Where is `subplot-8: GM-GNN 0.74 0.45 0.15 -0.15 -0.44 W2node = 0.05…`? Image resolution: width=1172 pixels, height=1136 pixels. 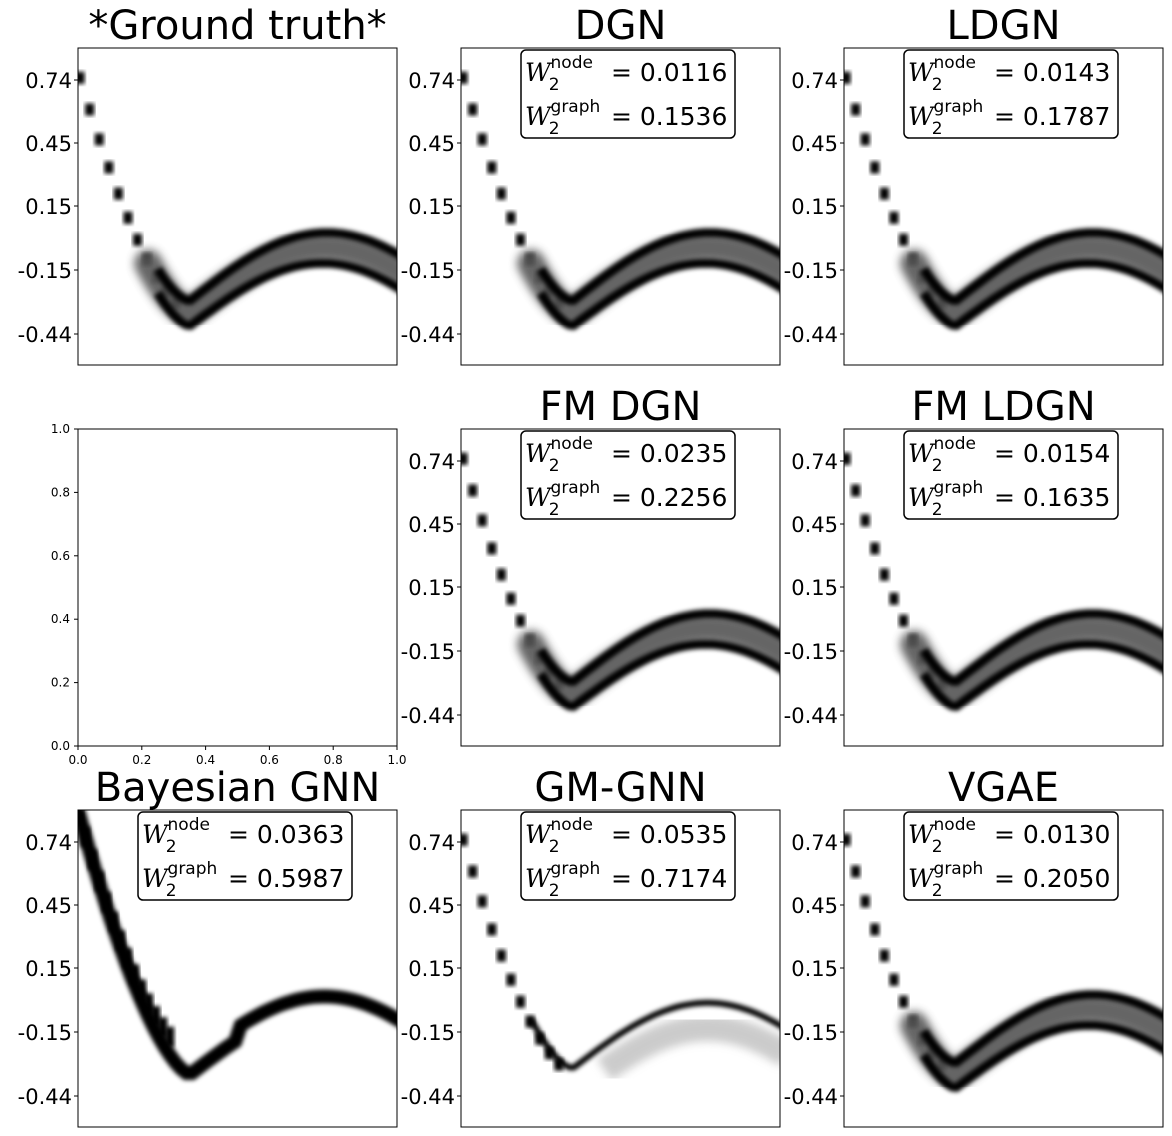
subplot-8: GM-GNN 0.74 0.45 0.15 -0.15 -0.44 W2node = 0.05… is located at coordinates (591, 946).